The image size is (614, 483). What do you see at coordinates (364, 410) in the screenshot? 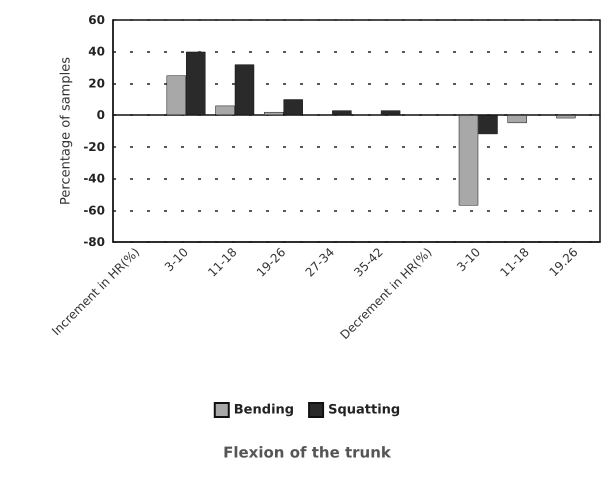
I see `legend-label: Squatting` at bounding box center [364, 410].